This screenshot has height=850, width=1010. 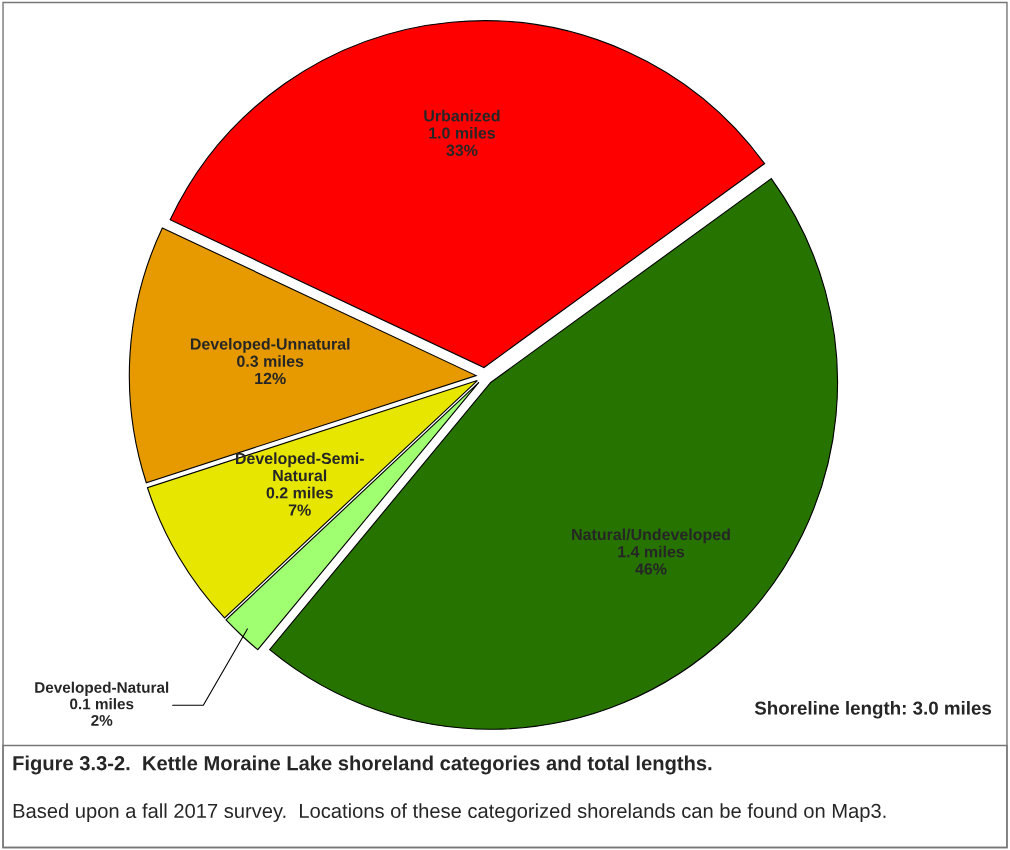 What do you see at coordinates (462, 141) in the screenshot?
I see `data-label: 1.0 miles 33%` at bounding box center [462, 141].